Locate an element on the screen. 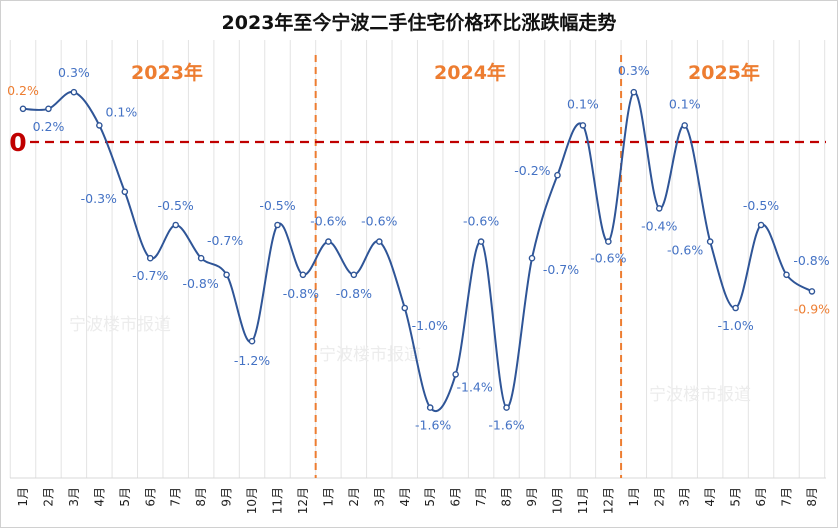 The height and width of the screenshot is (528, 838). year-label: 2024年 is located at coordinates (470, 72).